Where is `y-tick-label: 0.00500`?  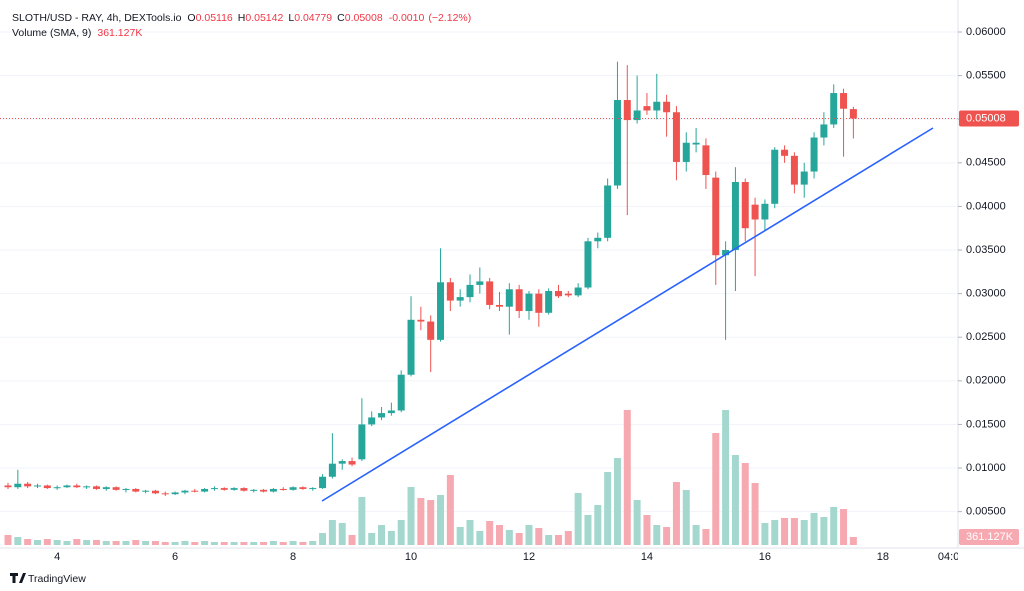
y-tick-label: 0.00500 is located at coordinates (986, 512).